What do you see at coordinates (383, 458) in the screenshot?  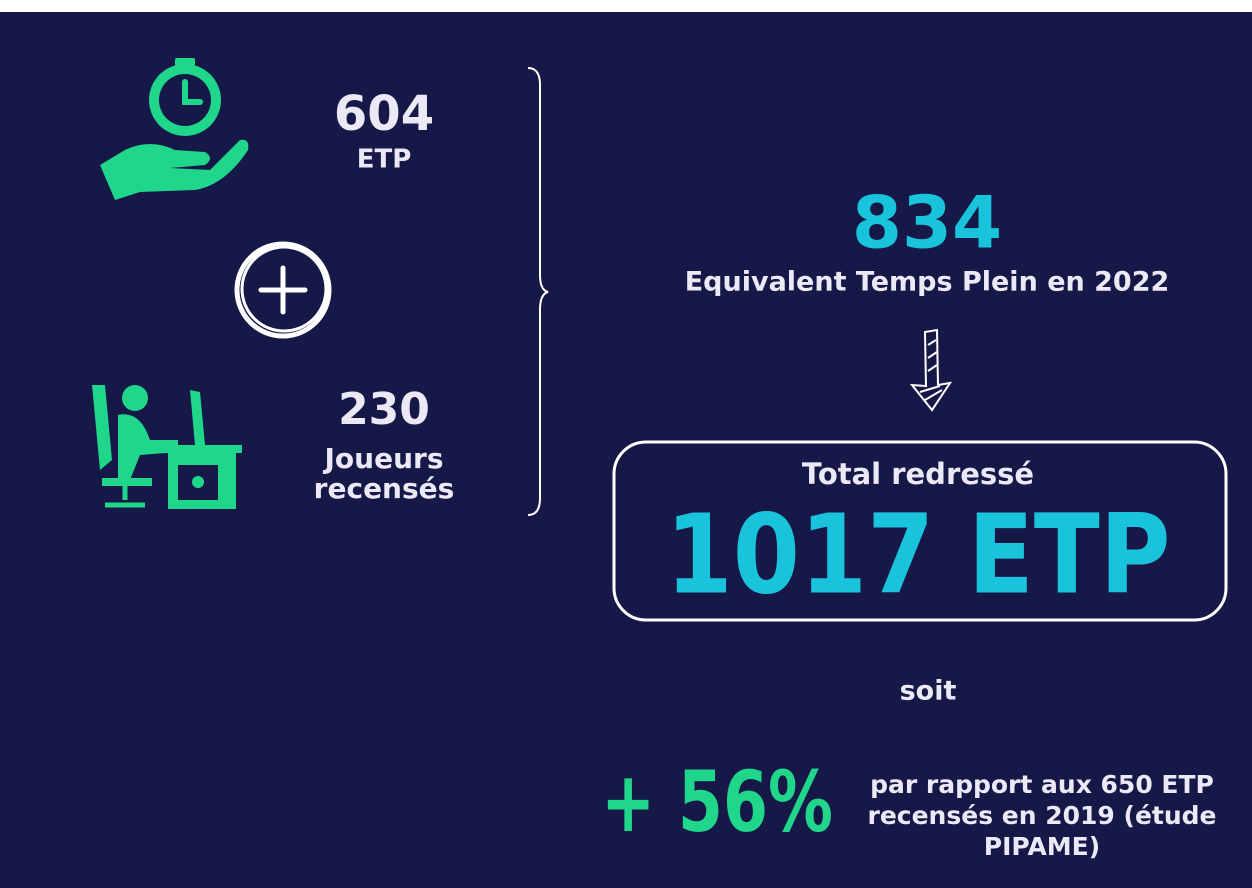 I see `bottom-label-line: Joueurs` at bounding box center [383, 458].